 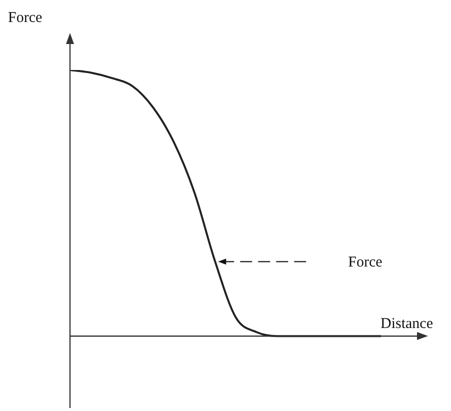 What do you see at coordinates (365, 262) in the screenshot?
I see `annotation: Force` at bounding box center [365, 262].